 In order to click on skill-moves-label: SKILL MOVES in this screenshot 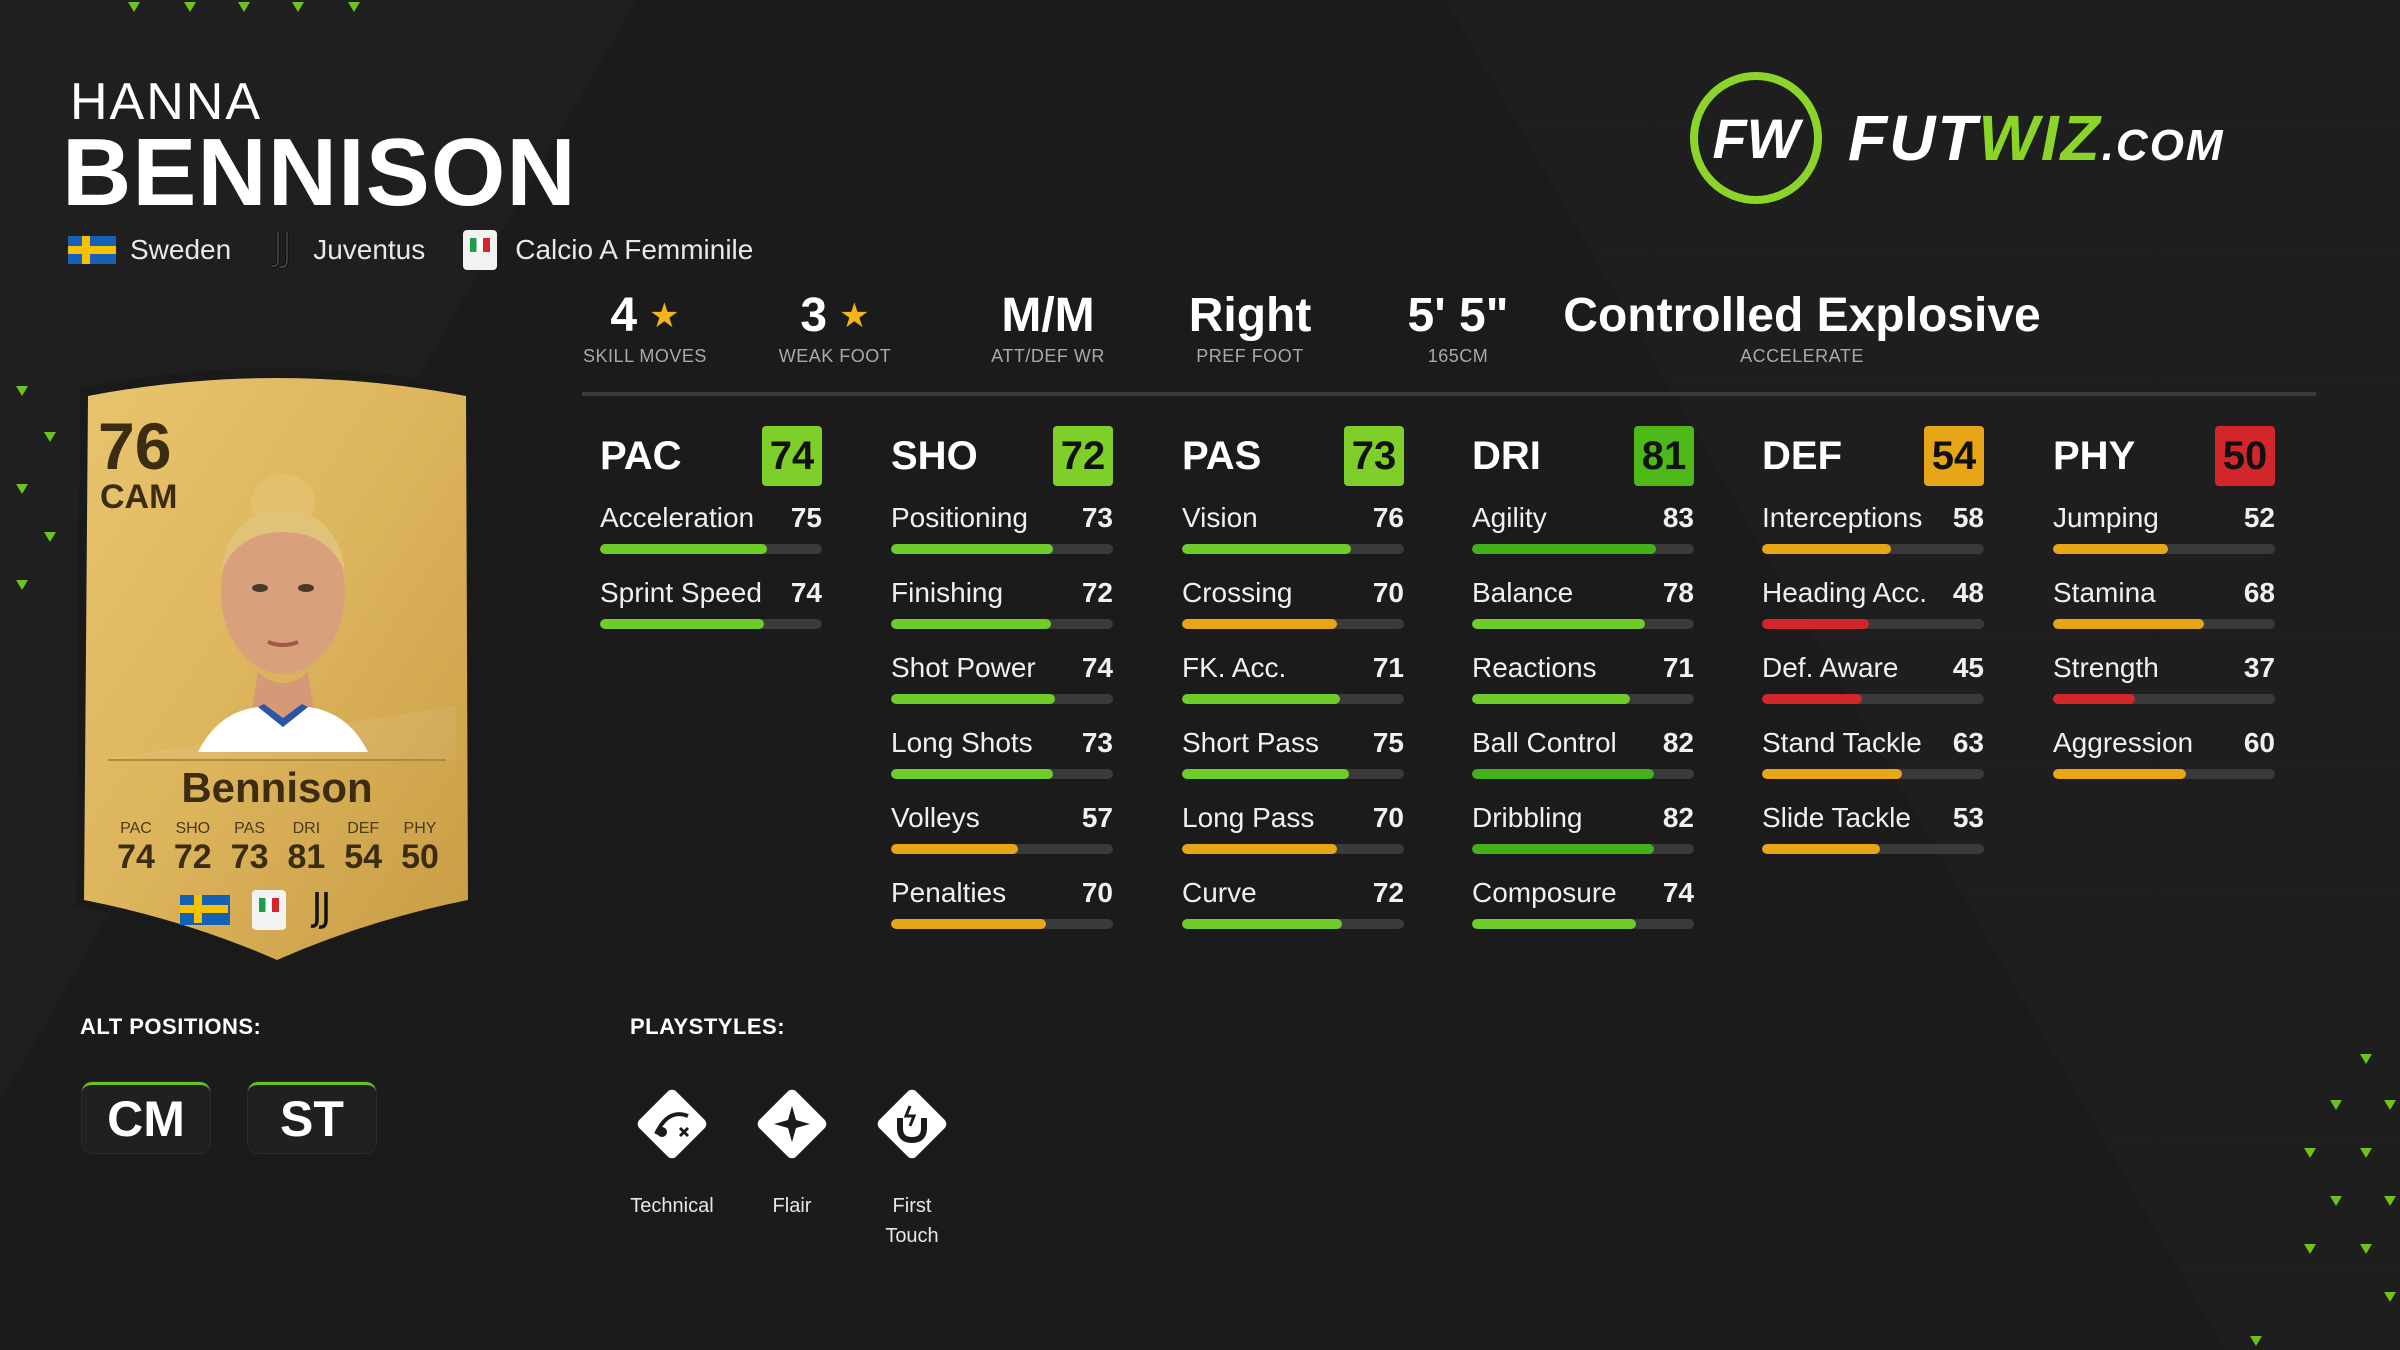, I will do `click(645, 356)`.